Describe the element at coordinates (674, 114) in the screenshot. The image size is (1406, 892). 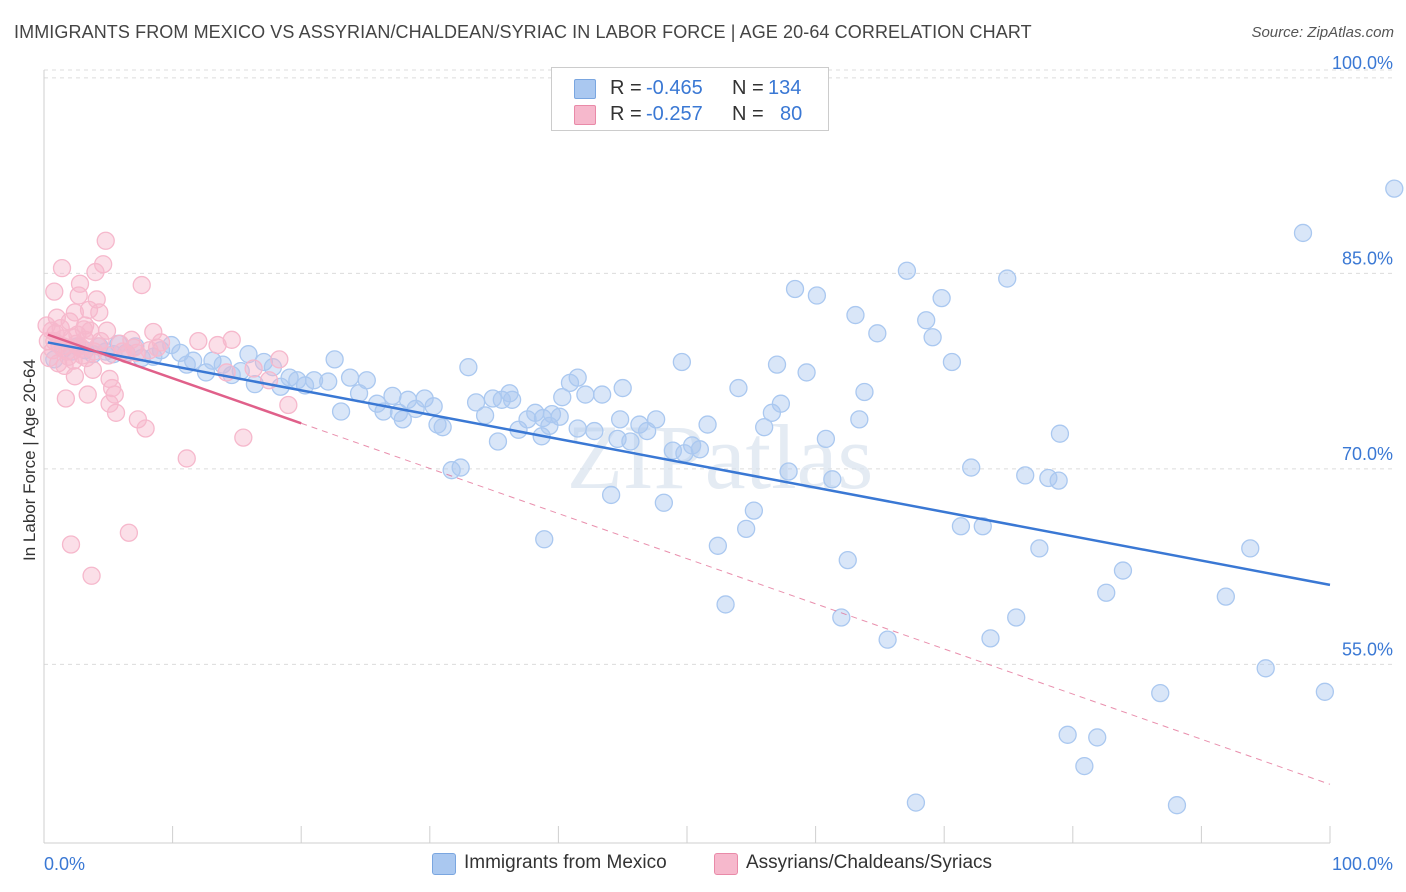
I see `r-value: -0.257` at that location.